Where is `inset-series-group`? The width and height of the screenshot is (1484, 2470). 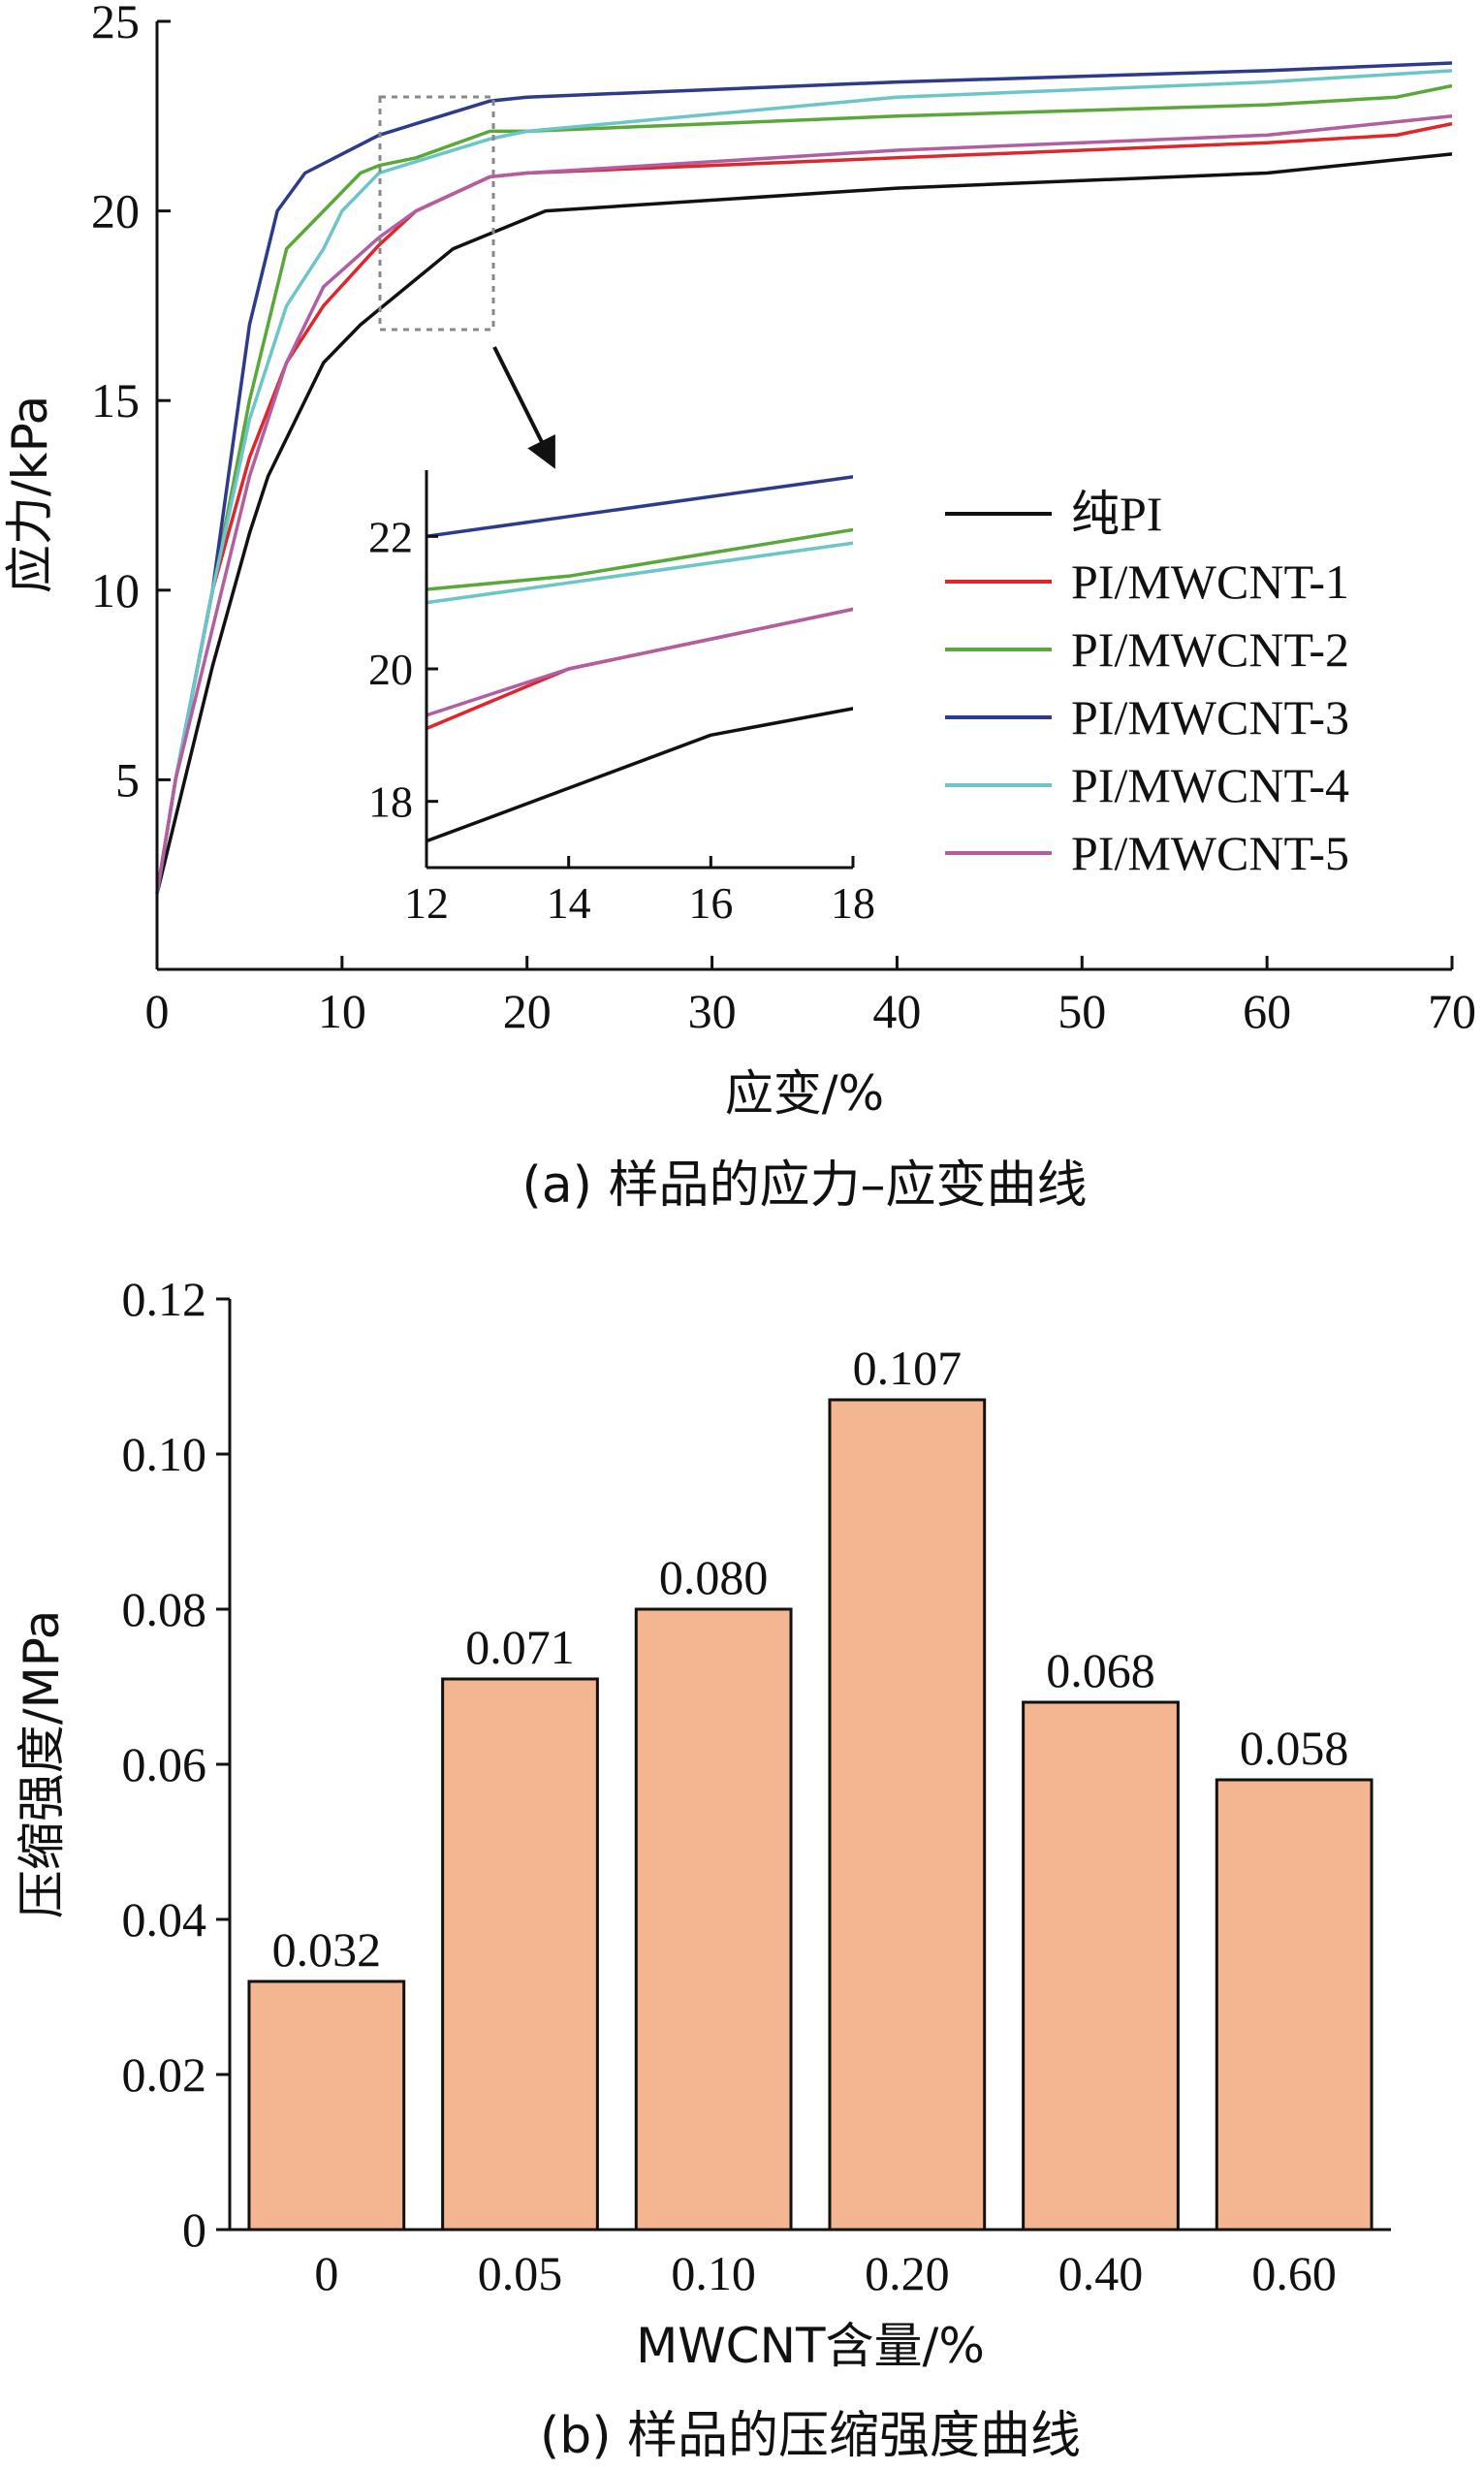
inset-series-group is located at coordinates (640, 659).